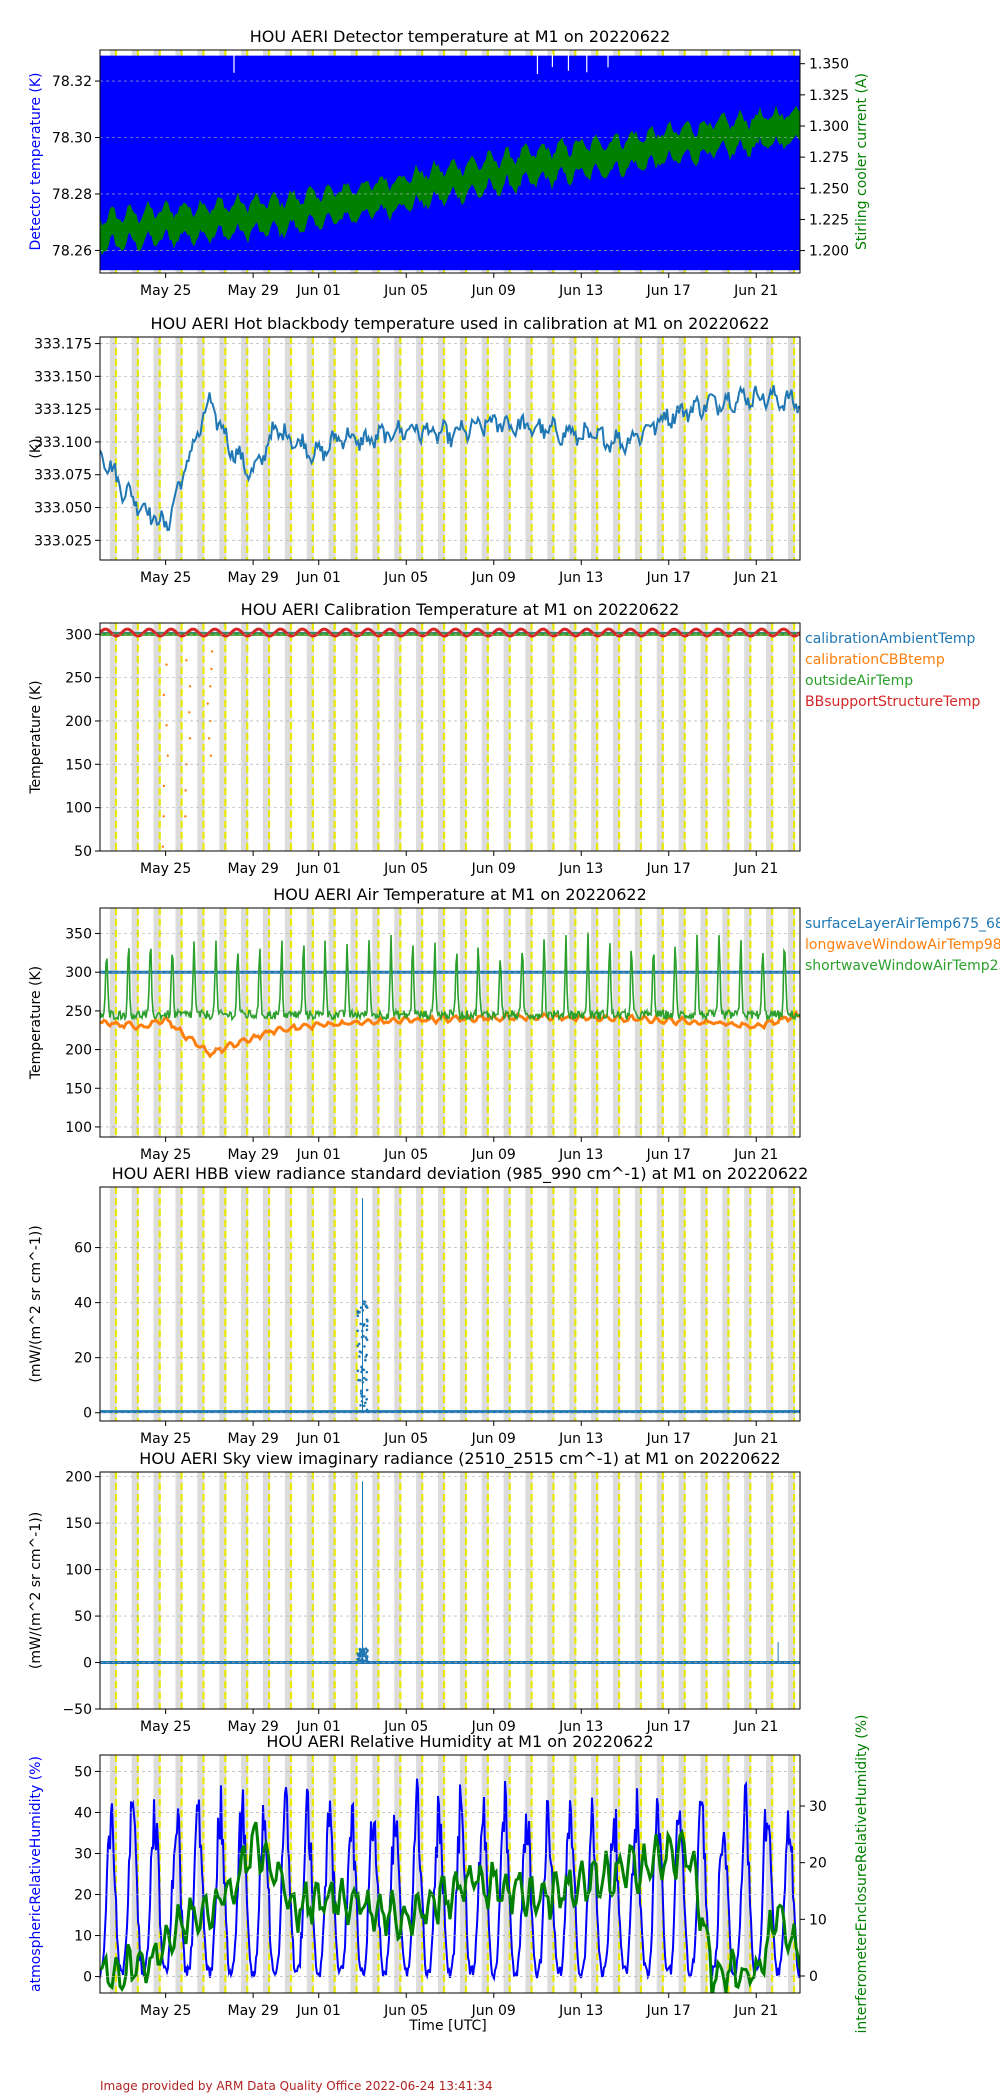 Image resolution: width=1000 pixels, height=2100 pixels. I want to click on y-tick-label: 60, so click(83, 1249).